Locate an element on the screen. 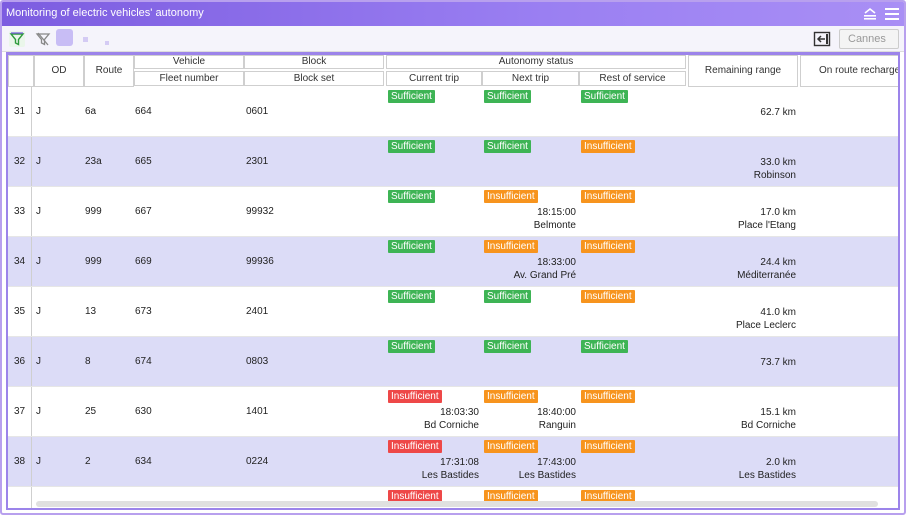 Image resolution: width=906 pixels, height=515 pixels. cell-fleet-number: 674 is located at coordinates (143, 361).